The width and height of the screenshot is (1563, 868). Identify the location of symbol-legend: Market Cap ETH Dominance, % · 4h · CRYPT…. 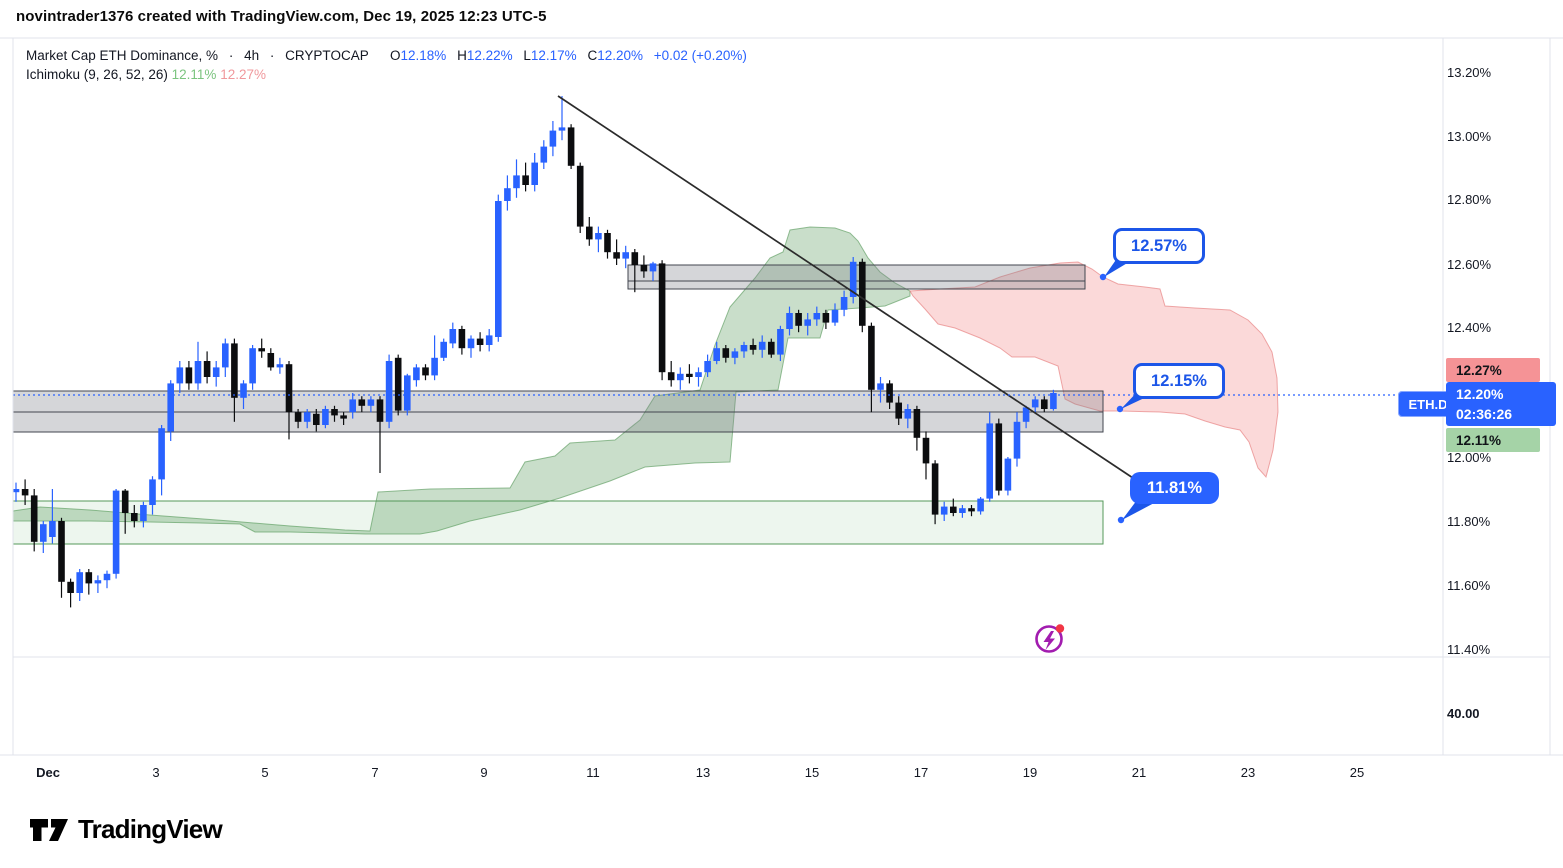
(386, 55).